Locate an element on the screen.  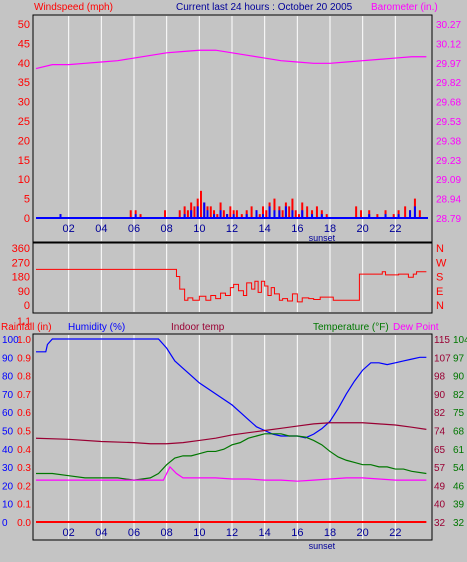
wind-x-tick-label: 04 is located at coordinates (101, 229).